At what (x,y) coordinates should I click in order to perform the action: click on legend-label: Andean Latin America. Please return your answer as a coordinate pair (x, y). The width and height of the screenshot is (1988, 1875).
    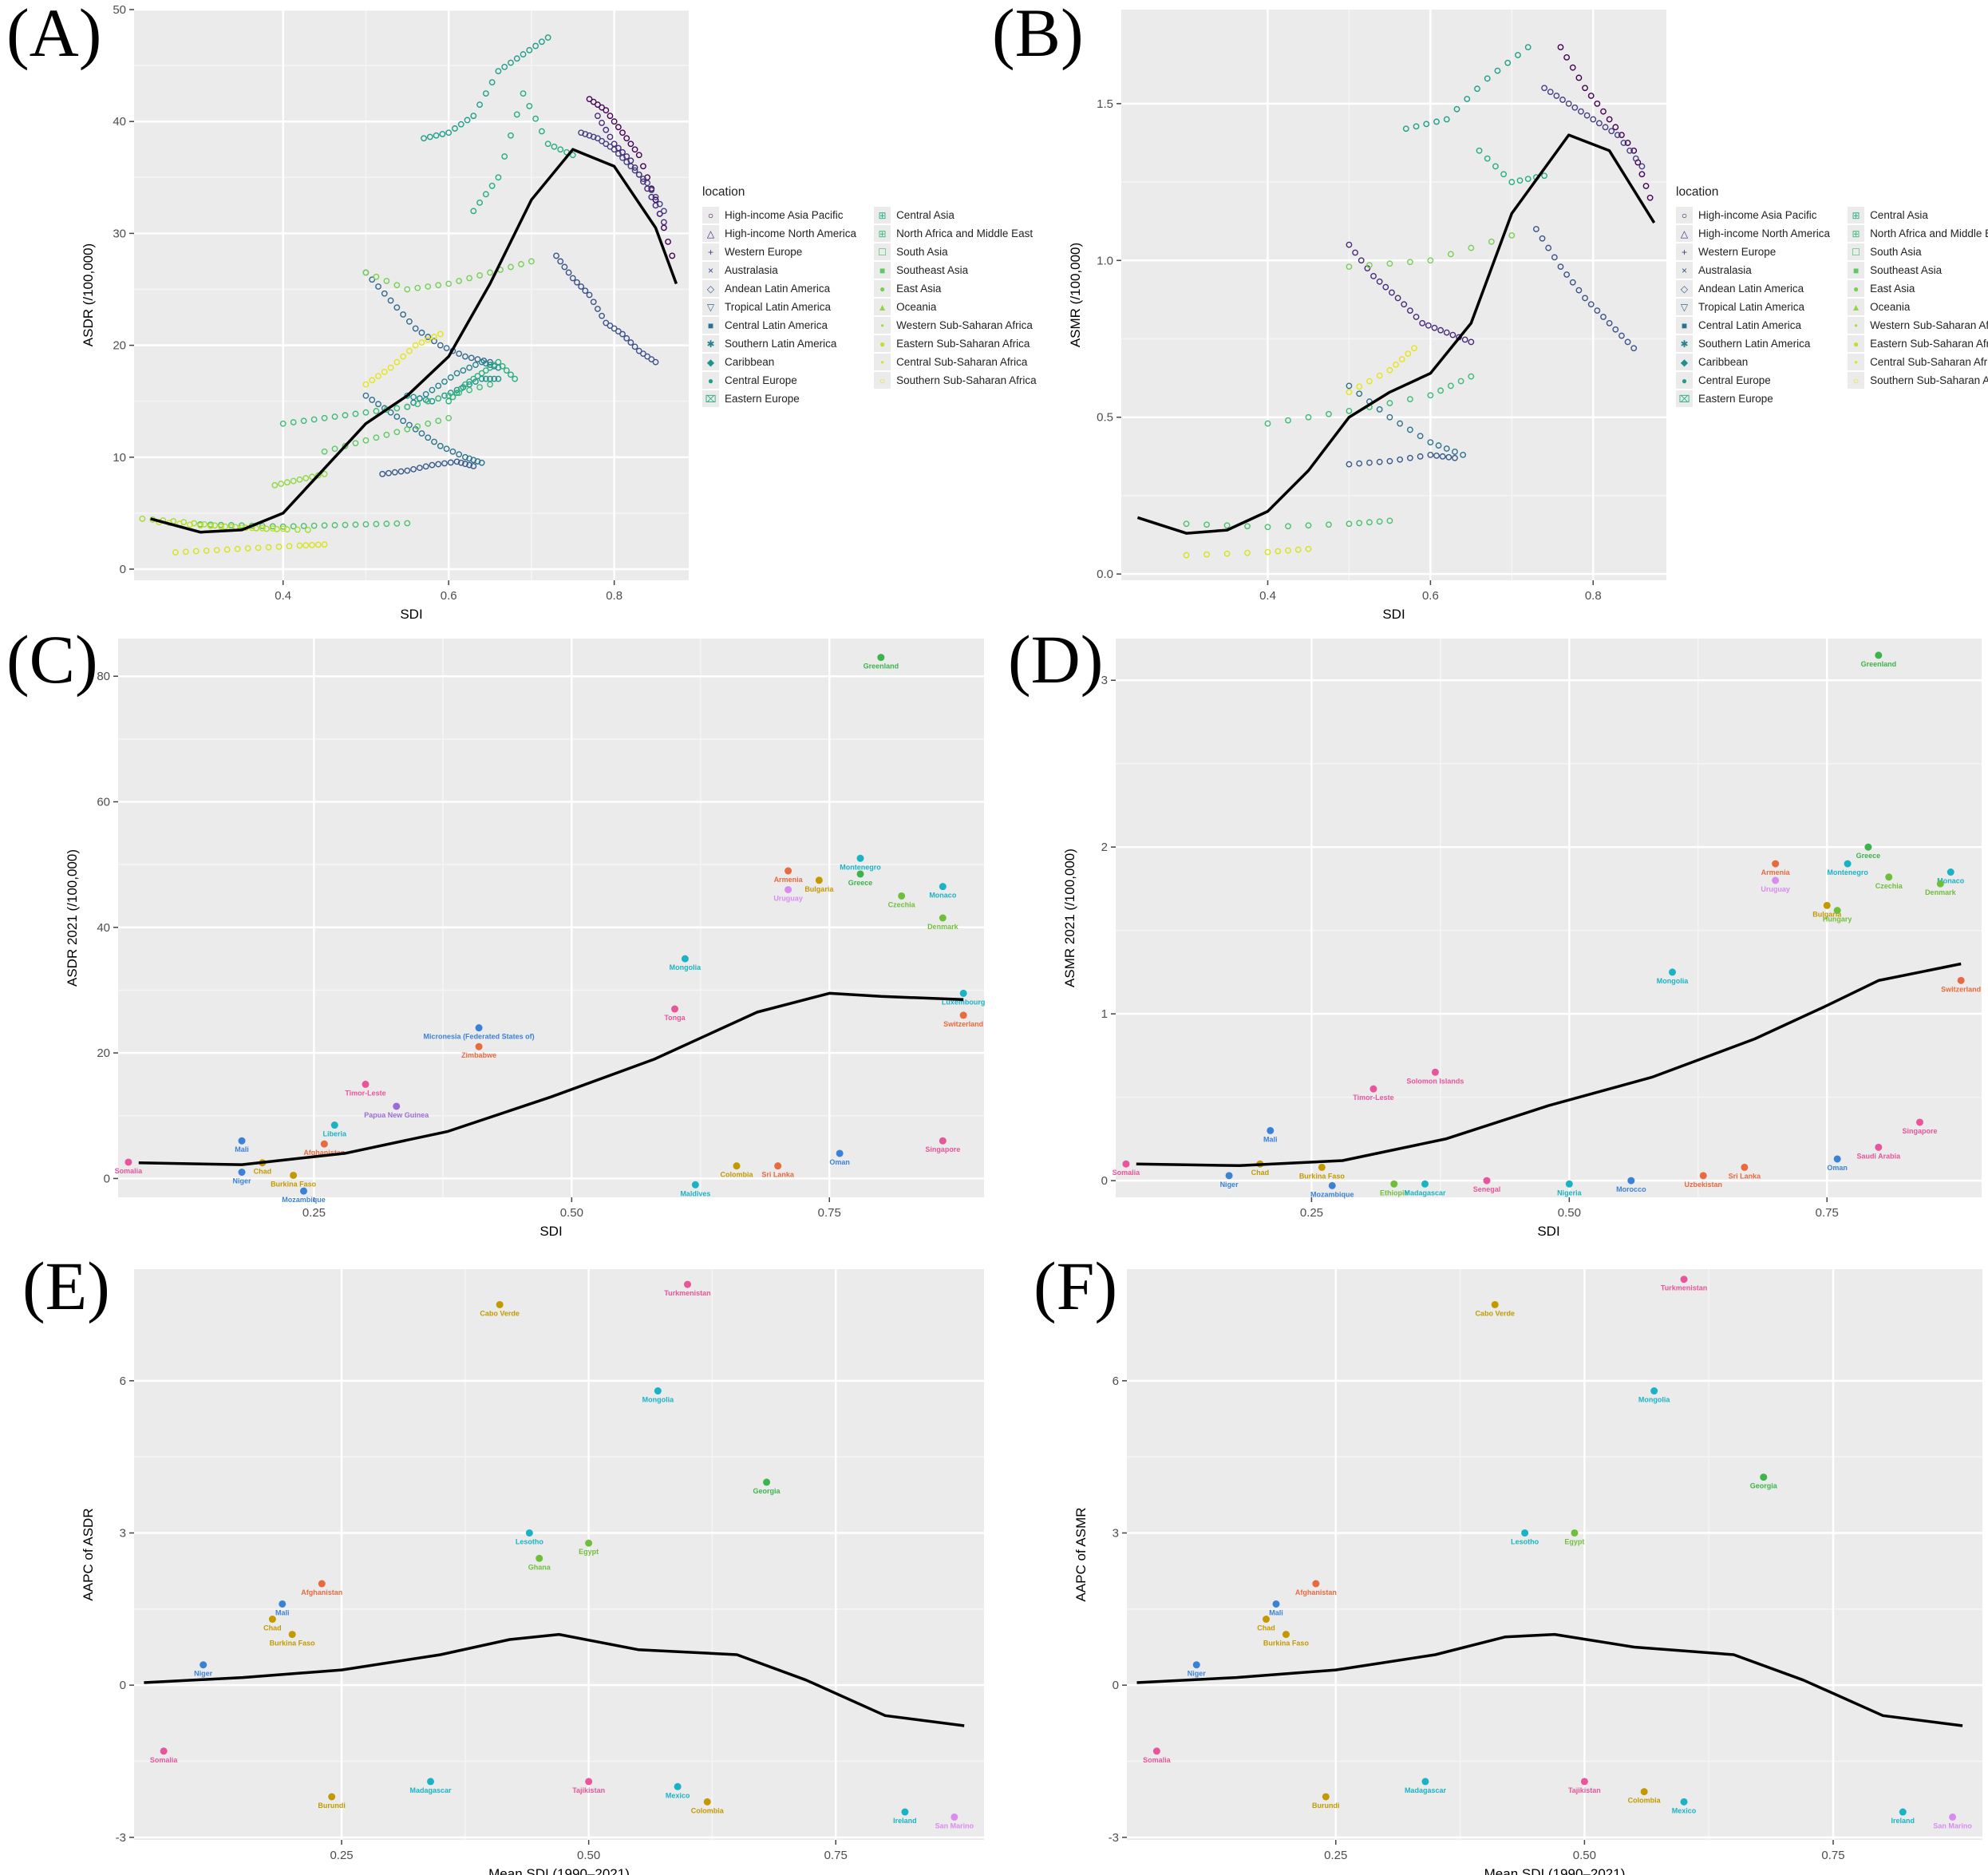
    Looking at the image, I should click on (1751, 289).